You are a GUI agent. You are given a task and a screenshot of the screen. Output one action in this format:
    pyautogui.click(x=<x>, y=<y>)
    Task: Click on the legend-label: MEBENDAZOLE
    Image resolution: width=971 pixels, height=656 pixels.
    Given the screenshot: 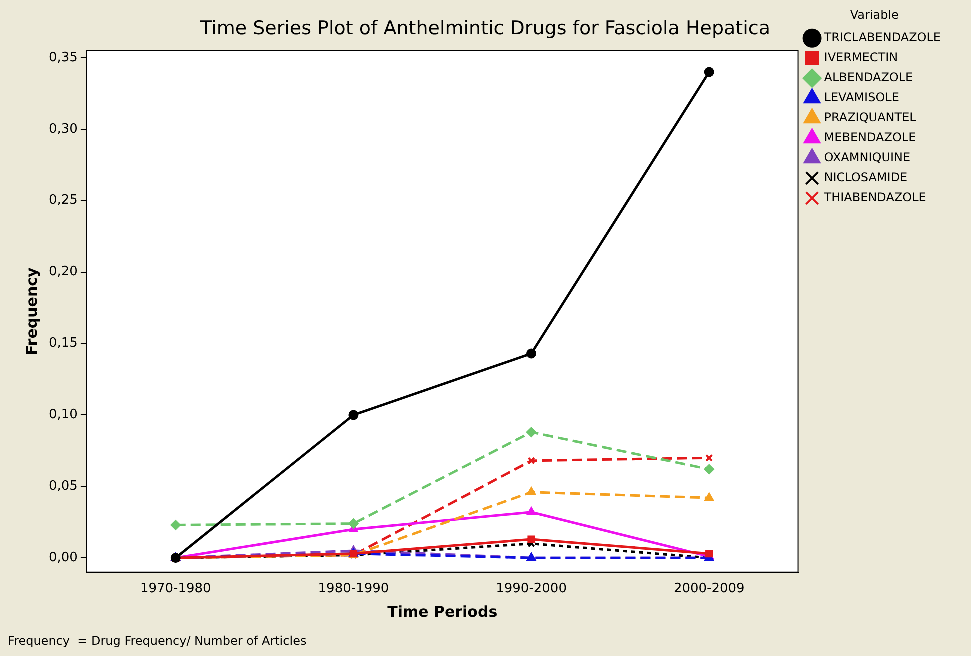 What is the action you would take?
    pyautogui.click(x=870, y=137)
    